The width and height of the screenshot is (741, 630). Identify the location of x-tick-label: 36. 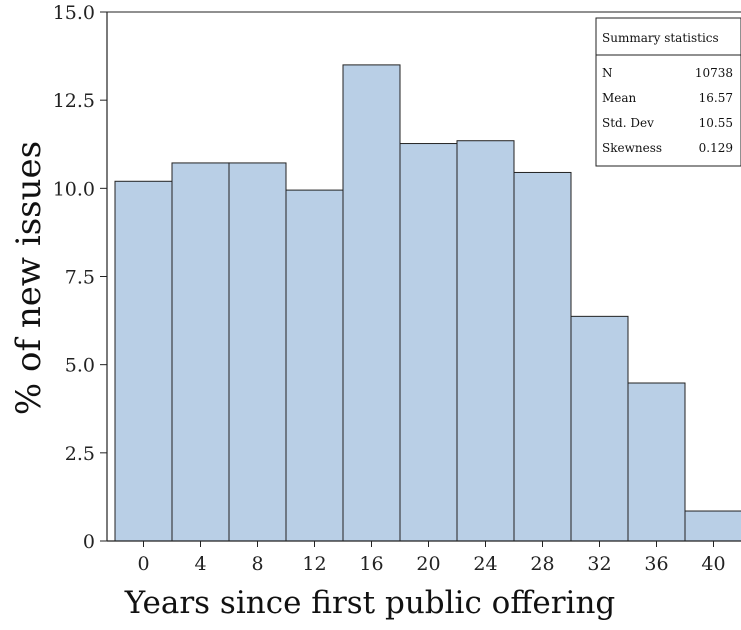
(656, 564).